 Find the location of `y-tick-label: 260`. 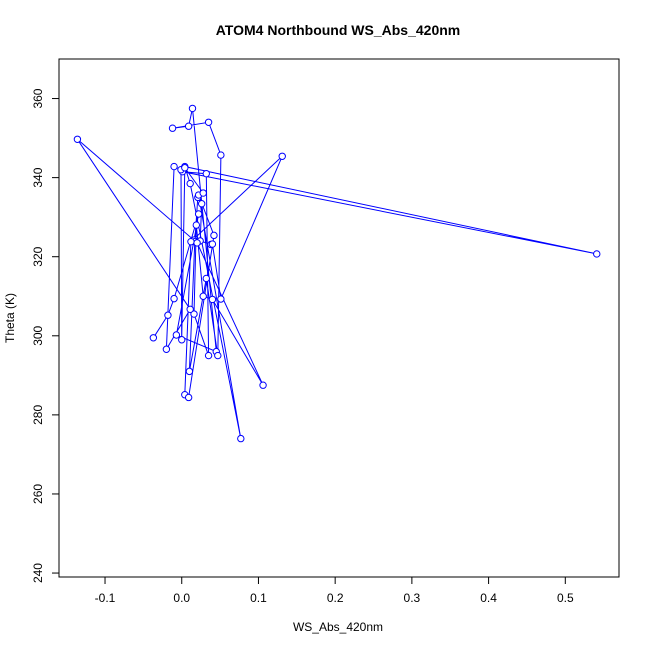

y-tick-label: 260 is located at coordinates (38, 494).